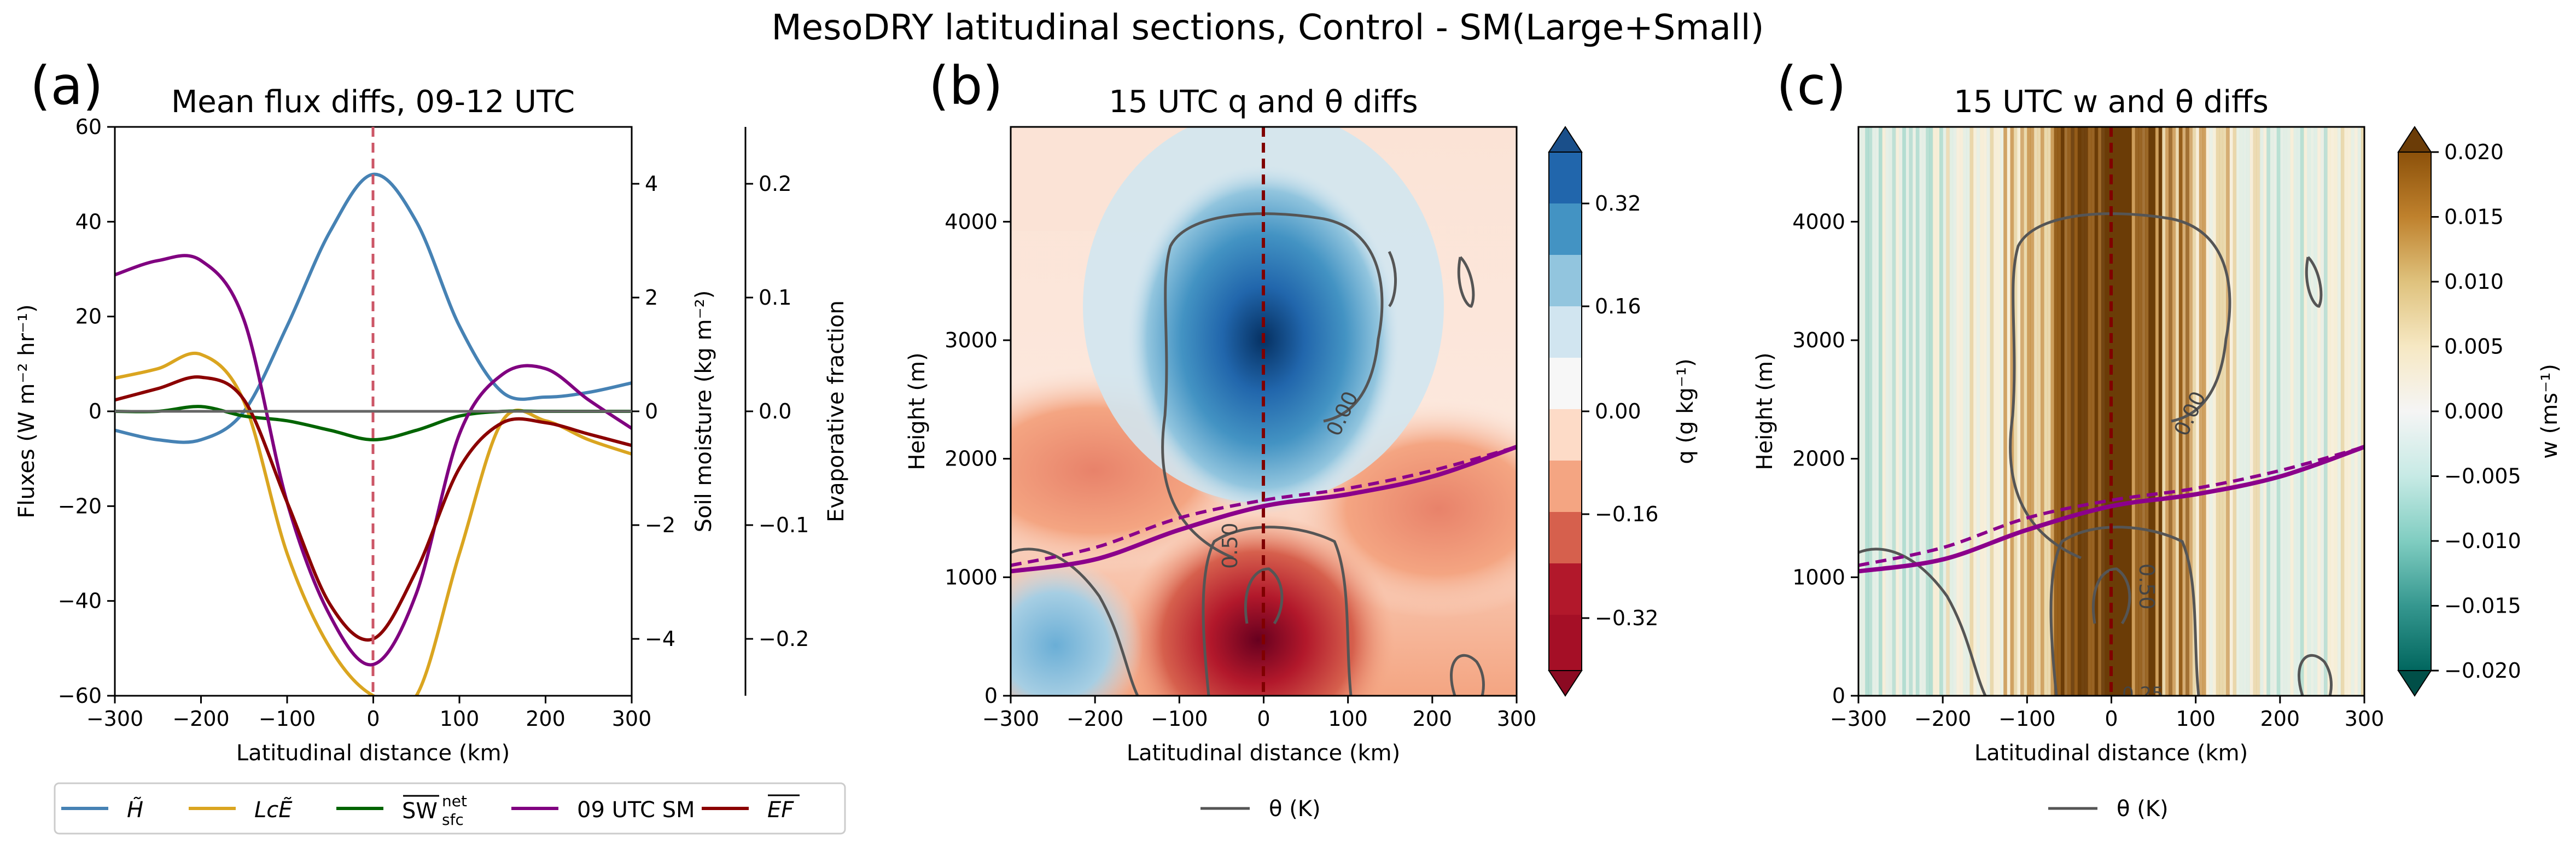  What do you see at coordinates (2143, 694) in the screenshot?
I see `panel-c-contour-label-2: 0.25` at bounding box center [2143, 694].